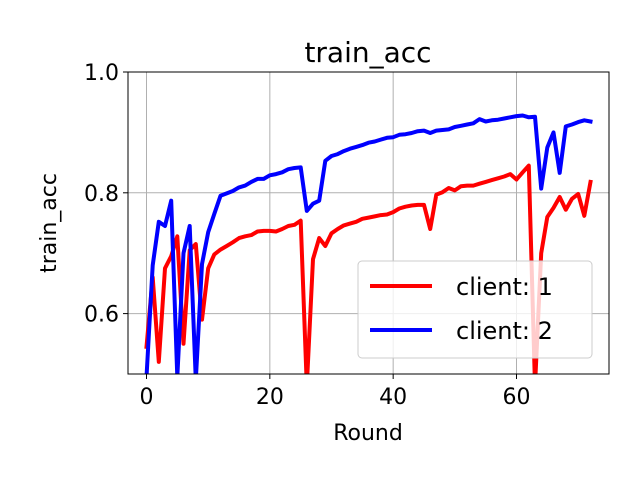  Describe the element at coordinates (270, 397) in the screenshot. I see `x-tick-label: 20` at that location.